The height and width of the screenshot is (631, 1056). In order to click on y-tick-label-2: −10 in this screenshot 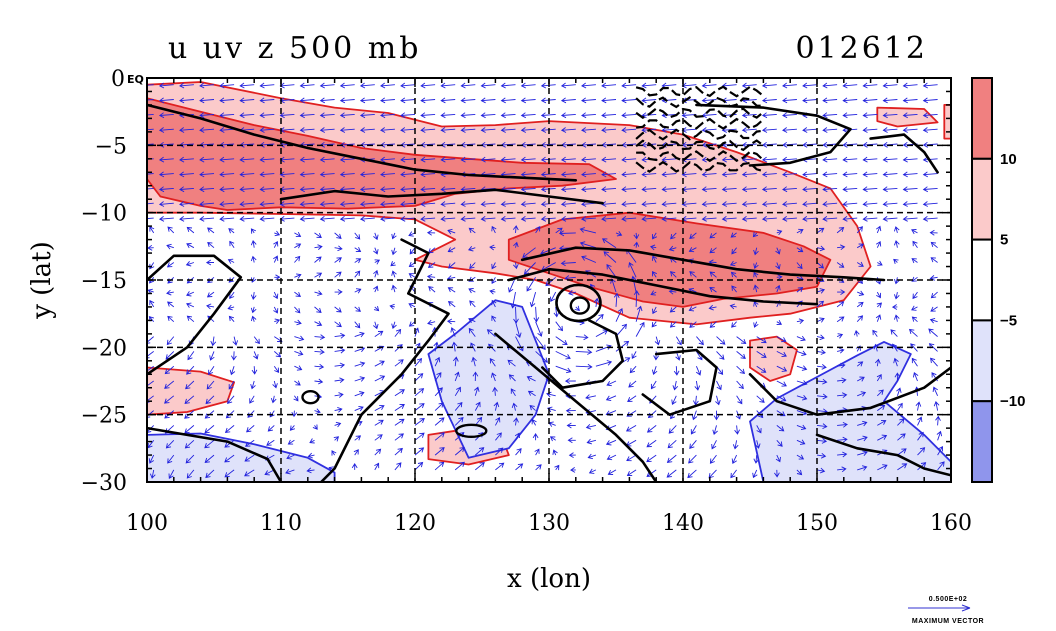, I will do `click(104, 214)`.